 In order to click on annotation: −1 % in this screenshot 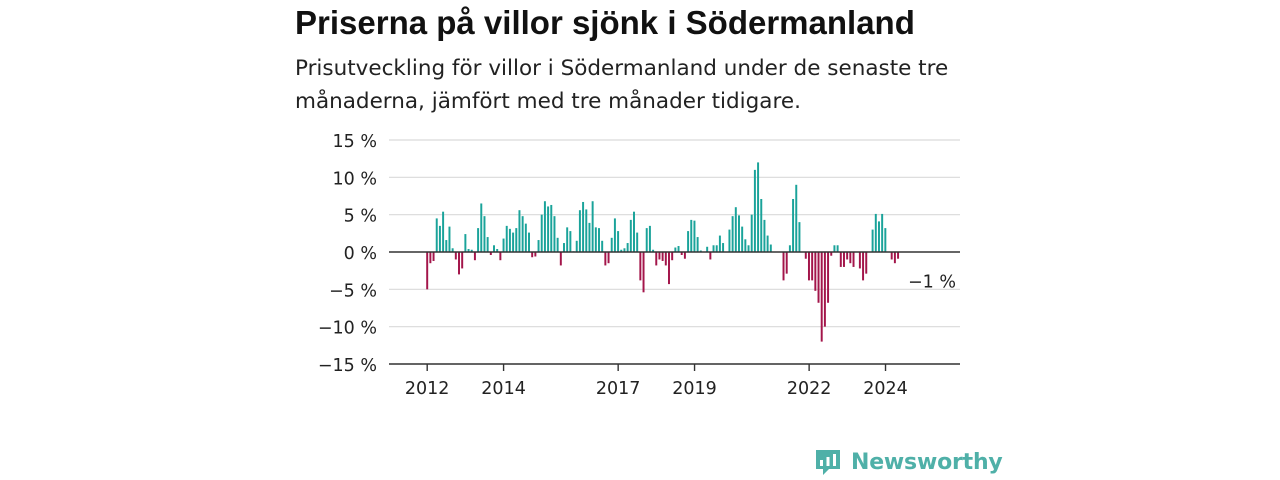, I will do `click(932, 282)`.